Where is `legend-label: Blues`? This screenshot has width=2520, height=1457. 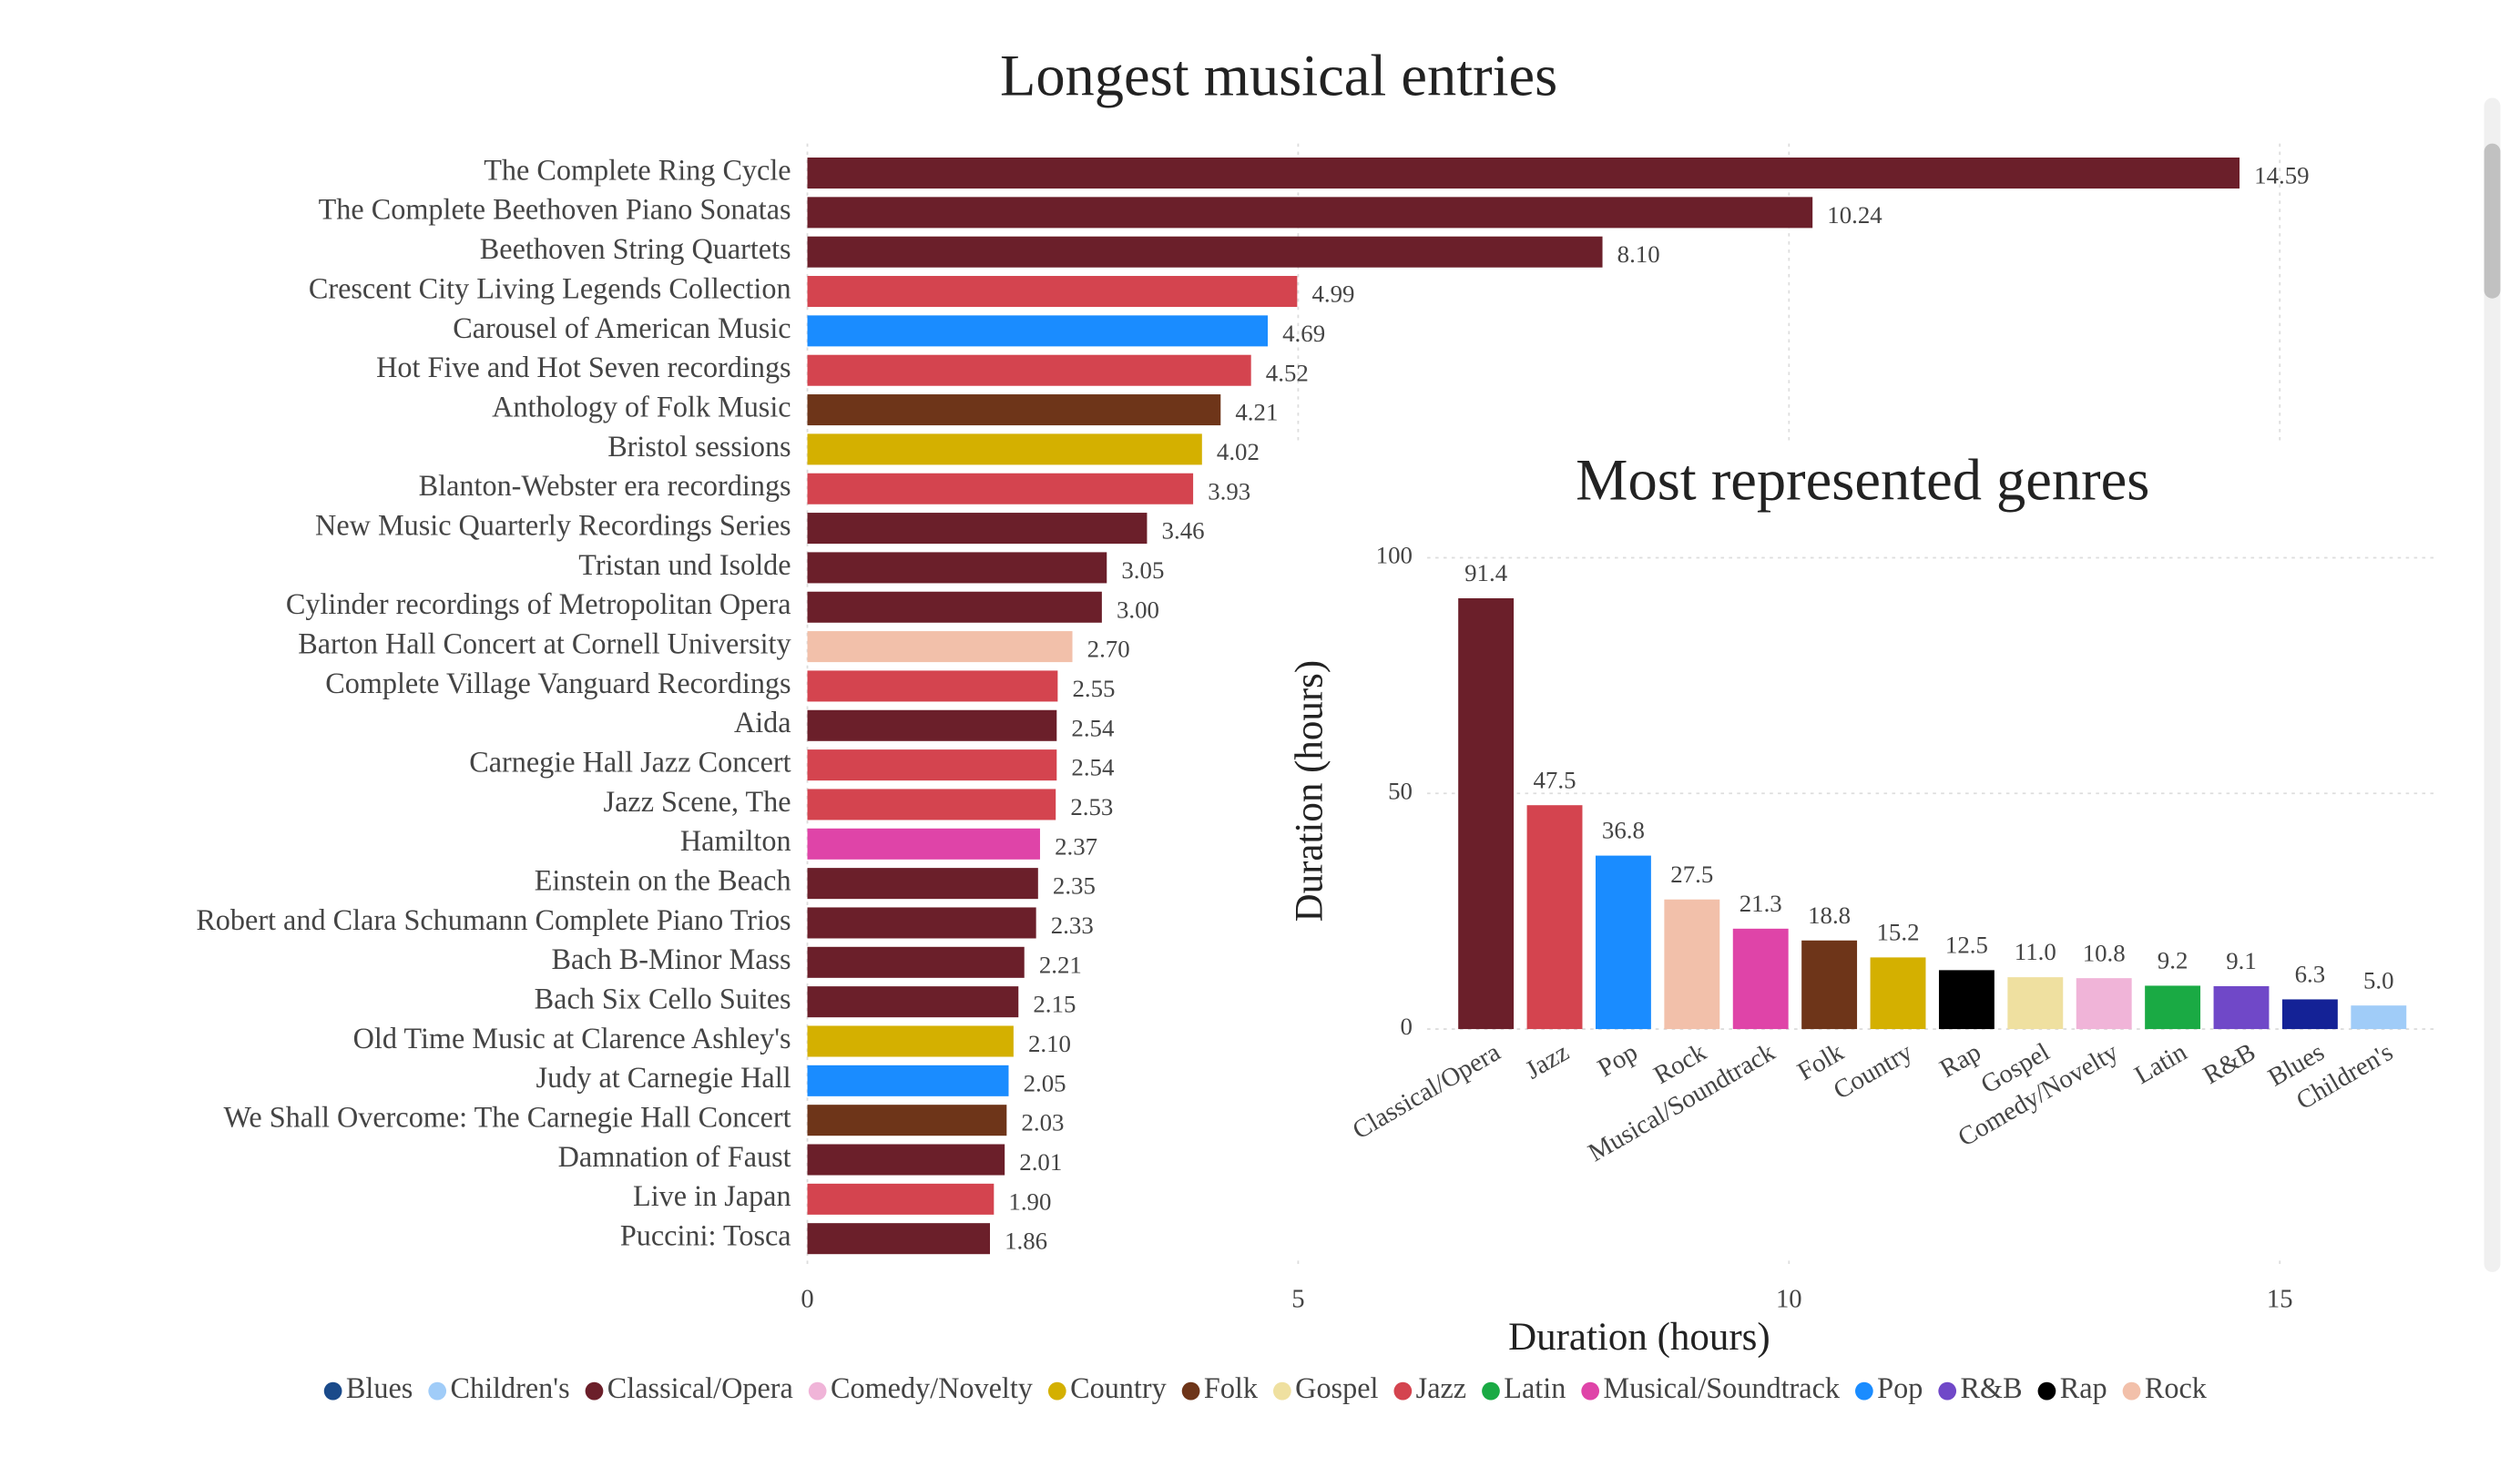
legend-label: Blues is located at coordinates (379, 1387).